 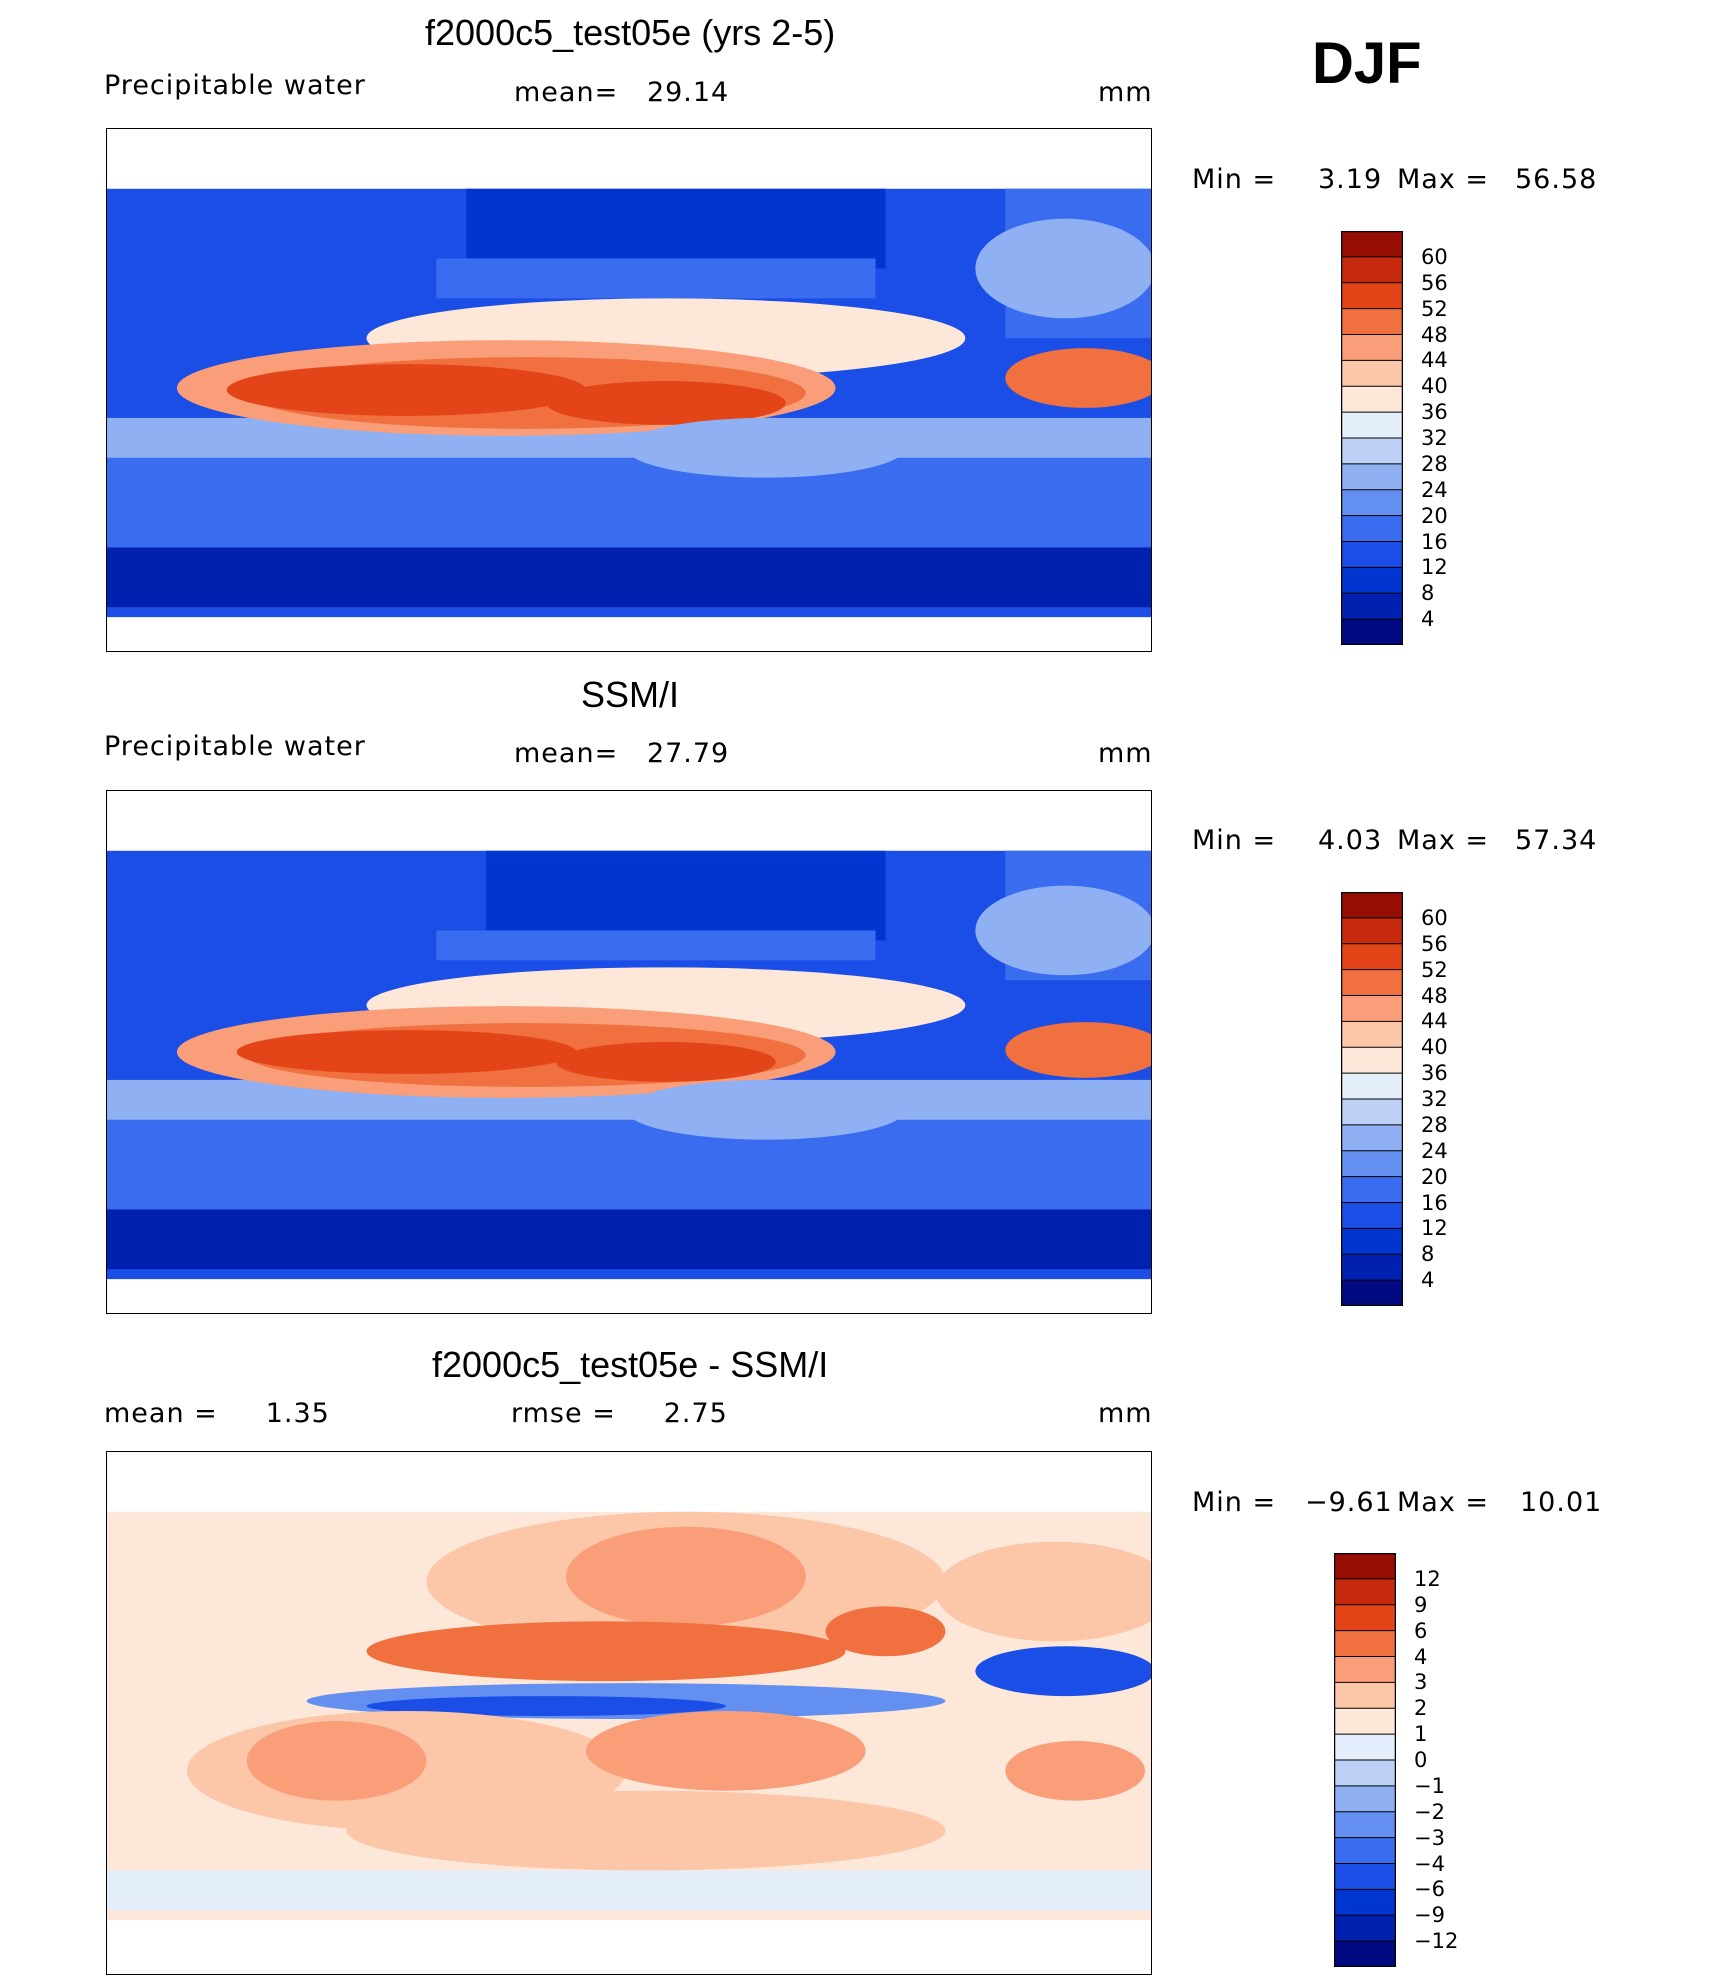 What do you see at coordinates (1434, 489) in the screenshot?
I see `colorbar-tick-label: 24` at bounding box center [1434, 489].